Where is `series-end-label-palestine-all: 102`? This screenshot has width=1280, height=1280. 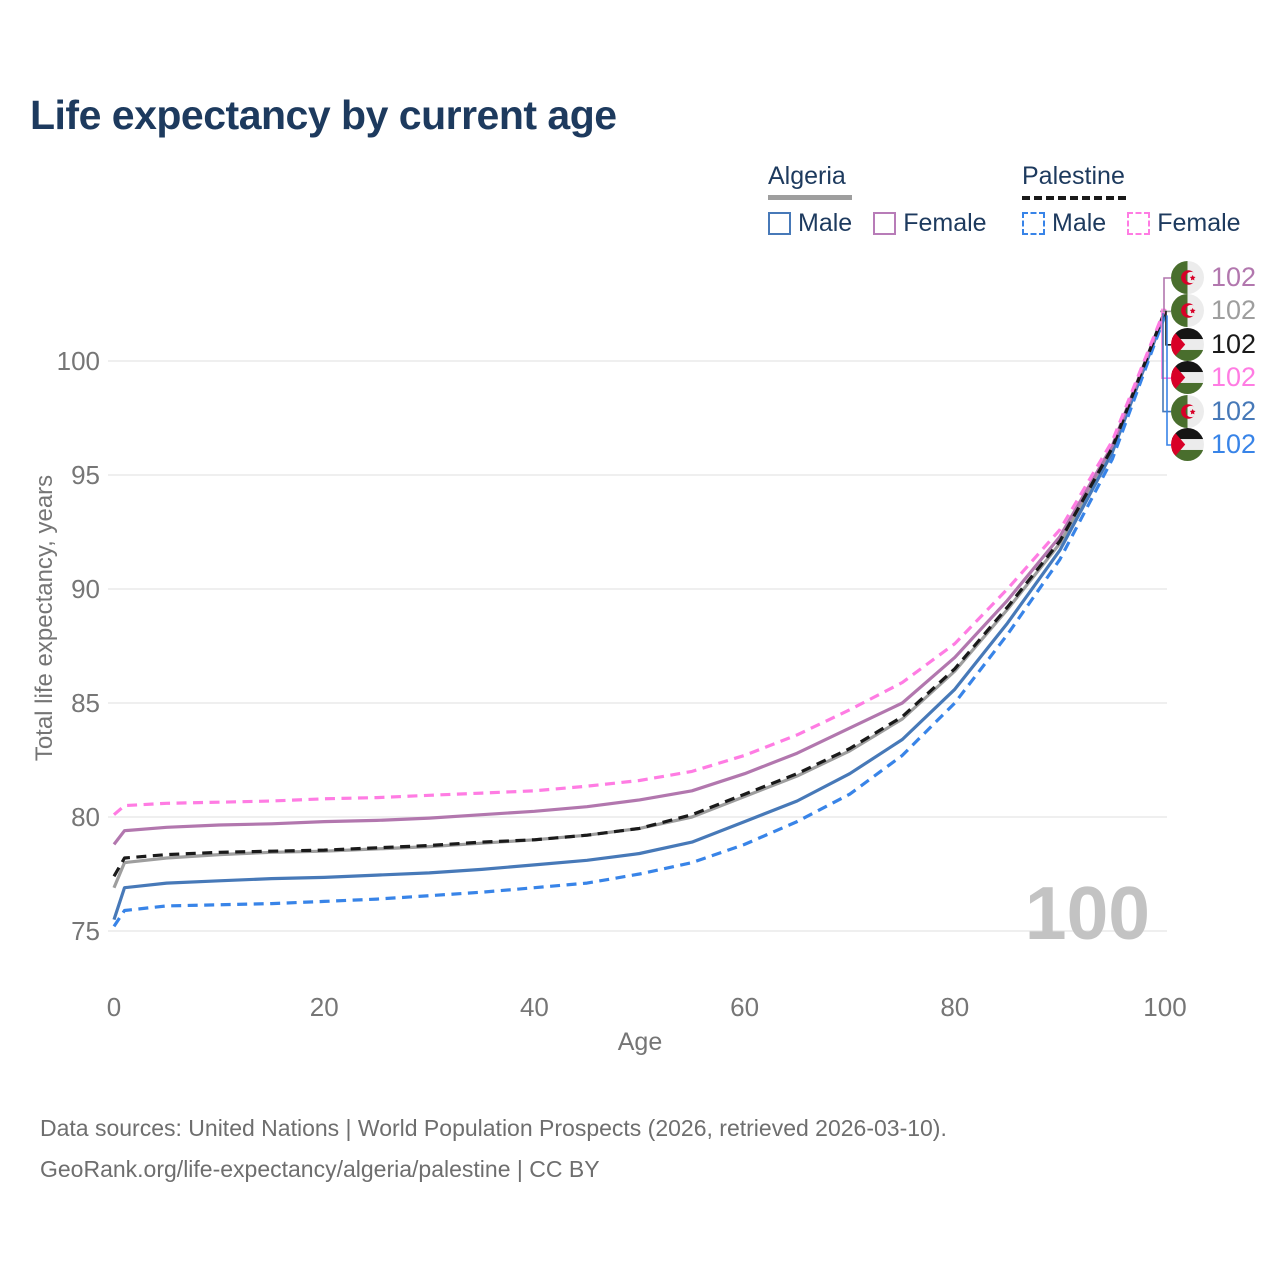
series-end-label-palestine-all: 102 is located at coordinates (1214, 344).